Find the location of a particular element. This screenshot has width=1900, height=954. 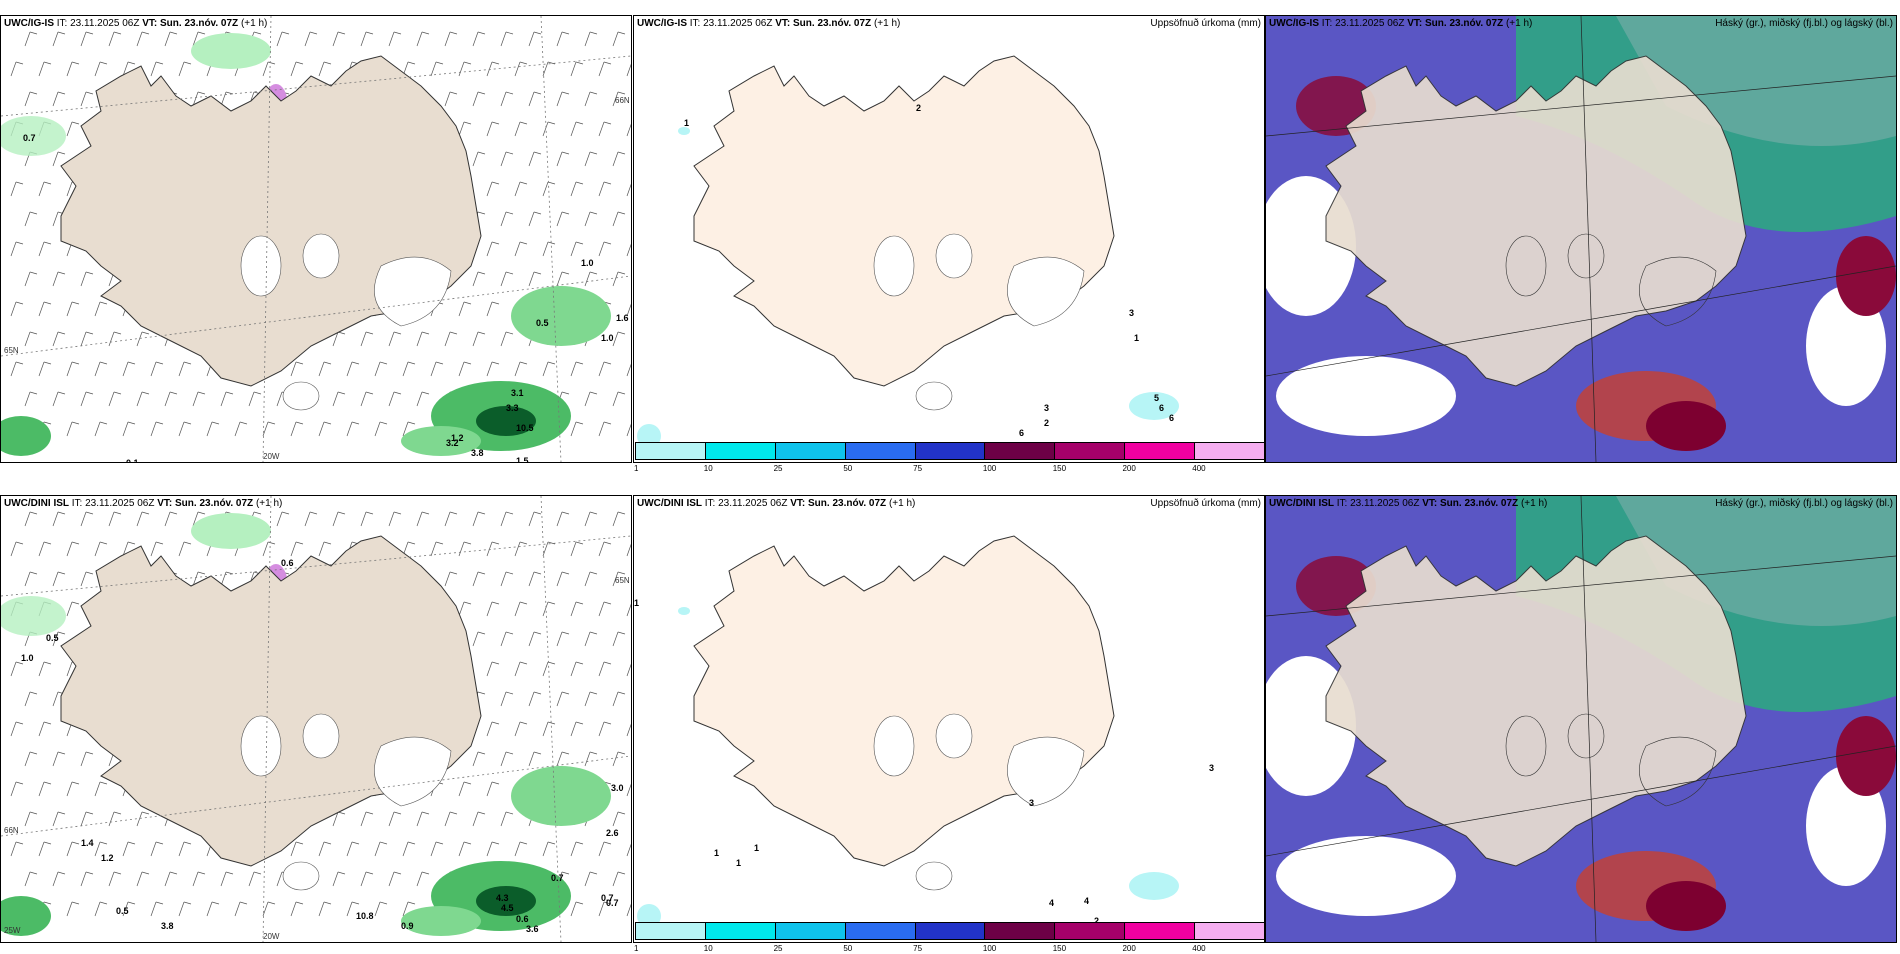

panel-field-title: Uppsöfnuð úrkoma (mm) is located at coordinates (1205, 23).